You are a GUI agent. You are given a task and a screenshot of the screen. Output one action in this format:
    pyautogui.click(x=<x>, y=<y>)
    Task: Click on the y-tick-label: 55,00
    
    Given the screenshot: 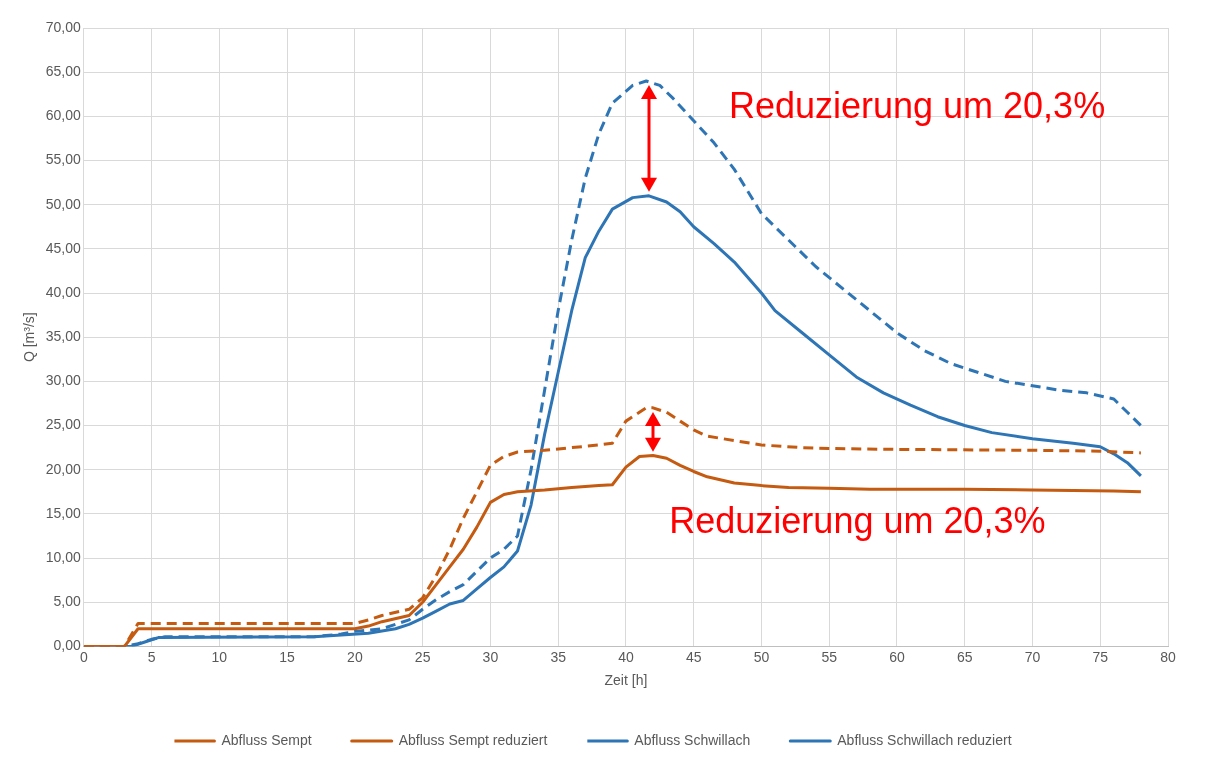 What is the action you would take?
    pyautogui.click(x=63, y=159)
    